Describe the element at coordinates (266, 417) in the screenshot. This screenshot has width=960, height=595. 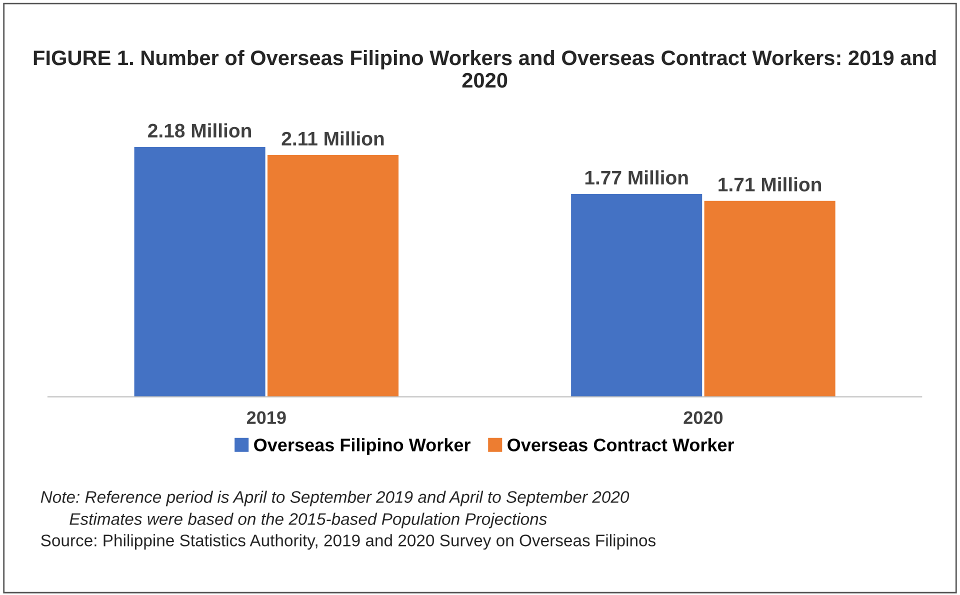
I see `x-tick-label: 2019` at that location.